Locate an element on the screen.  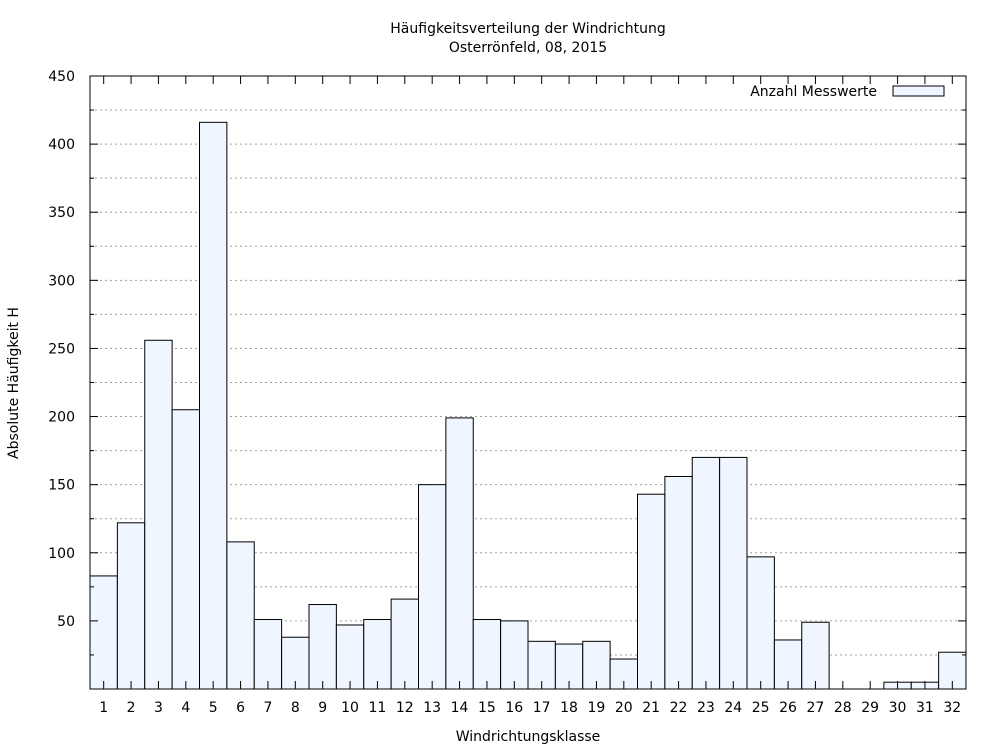
legend-swatch is located at coordinates (918, 91).